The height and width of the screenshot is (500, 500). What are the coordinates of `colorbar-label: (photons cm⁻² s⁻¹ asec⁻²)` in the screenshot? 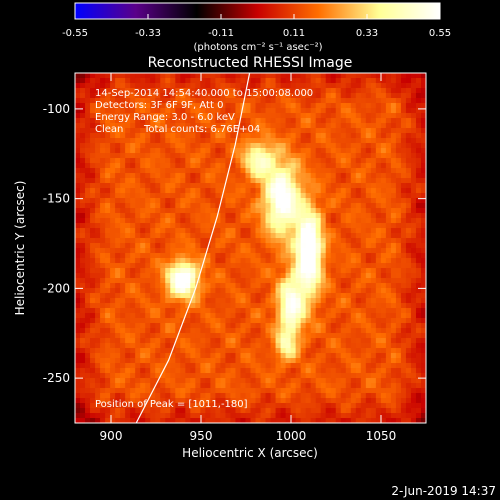 It's located at (257, 47).